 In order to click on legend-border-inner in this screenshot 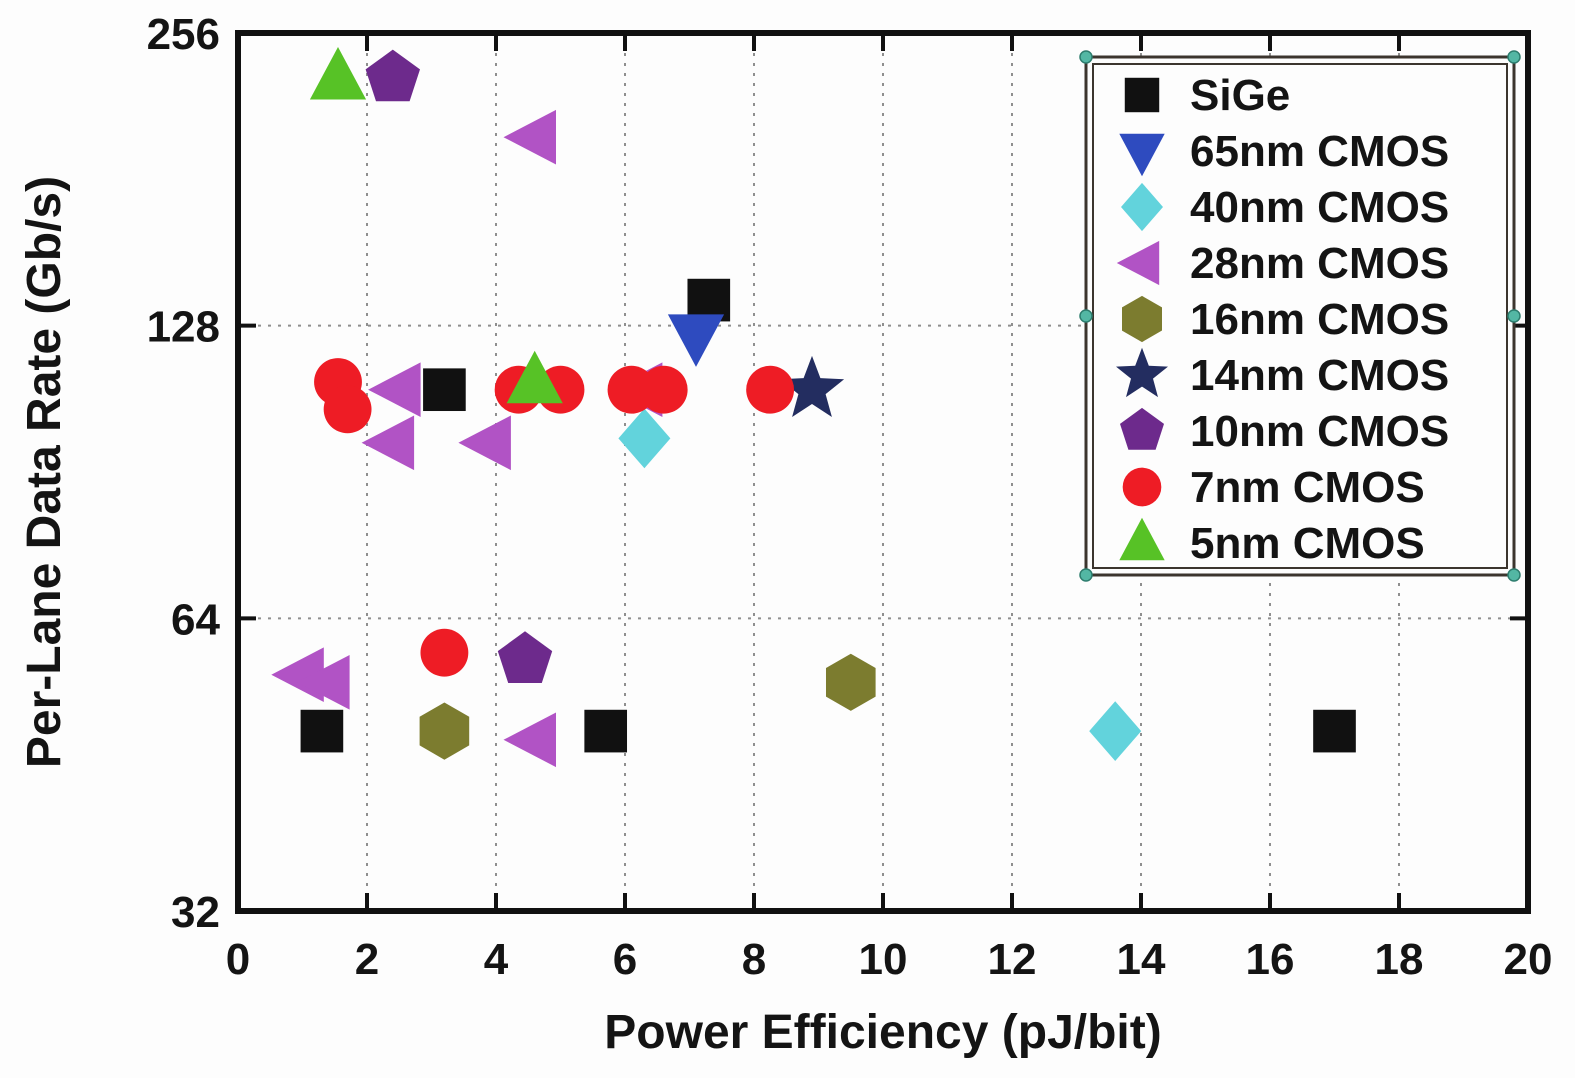, I will do `click(1300, 316)`.